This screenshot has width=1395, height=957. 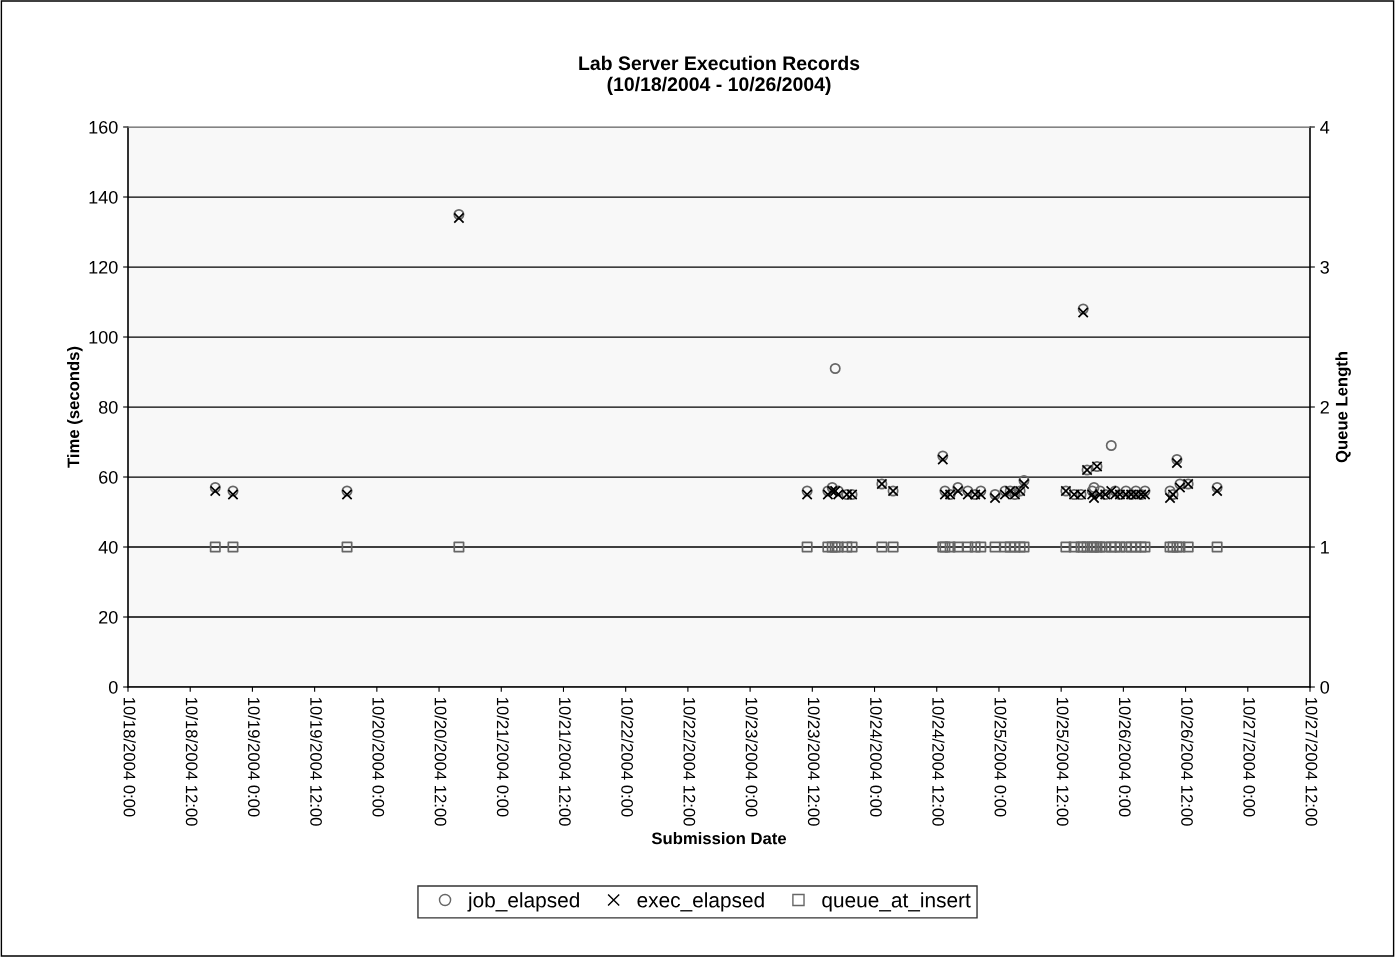 What do you see at coordinates (1187, 761) in the screenshot?
I see `x-tick-label: 10/26/2004 12:00` at bounding box center [1187, 761].